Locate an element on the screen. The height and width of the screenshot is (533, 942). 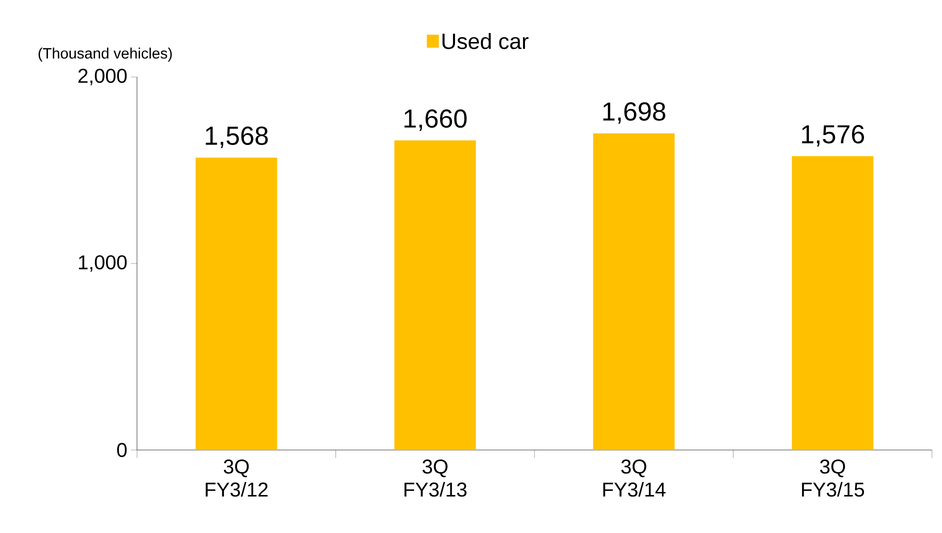
text: 1,698 is located at coordinates (634, 113).